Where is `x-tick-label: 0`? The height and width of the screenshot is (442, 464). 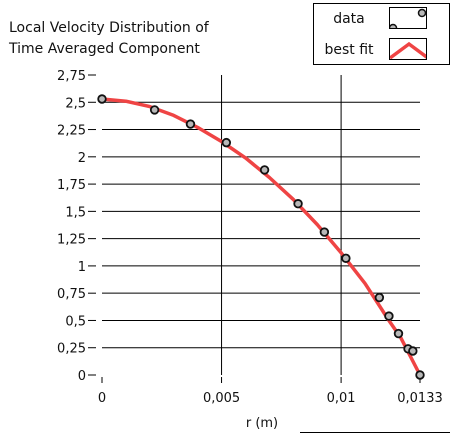
x-tick-label: 0 is located at coordinates (102, 398).